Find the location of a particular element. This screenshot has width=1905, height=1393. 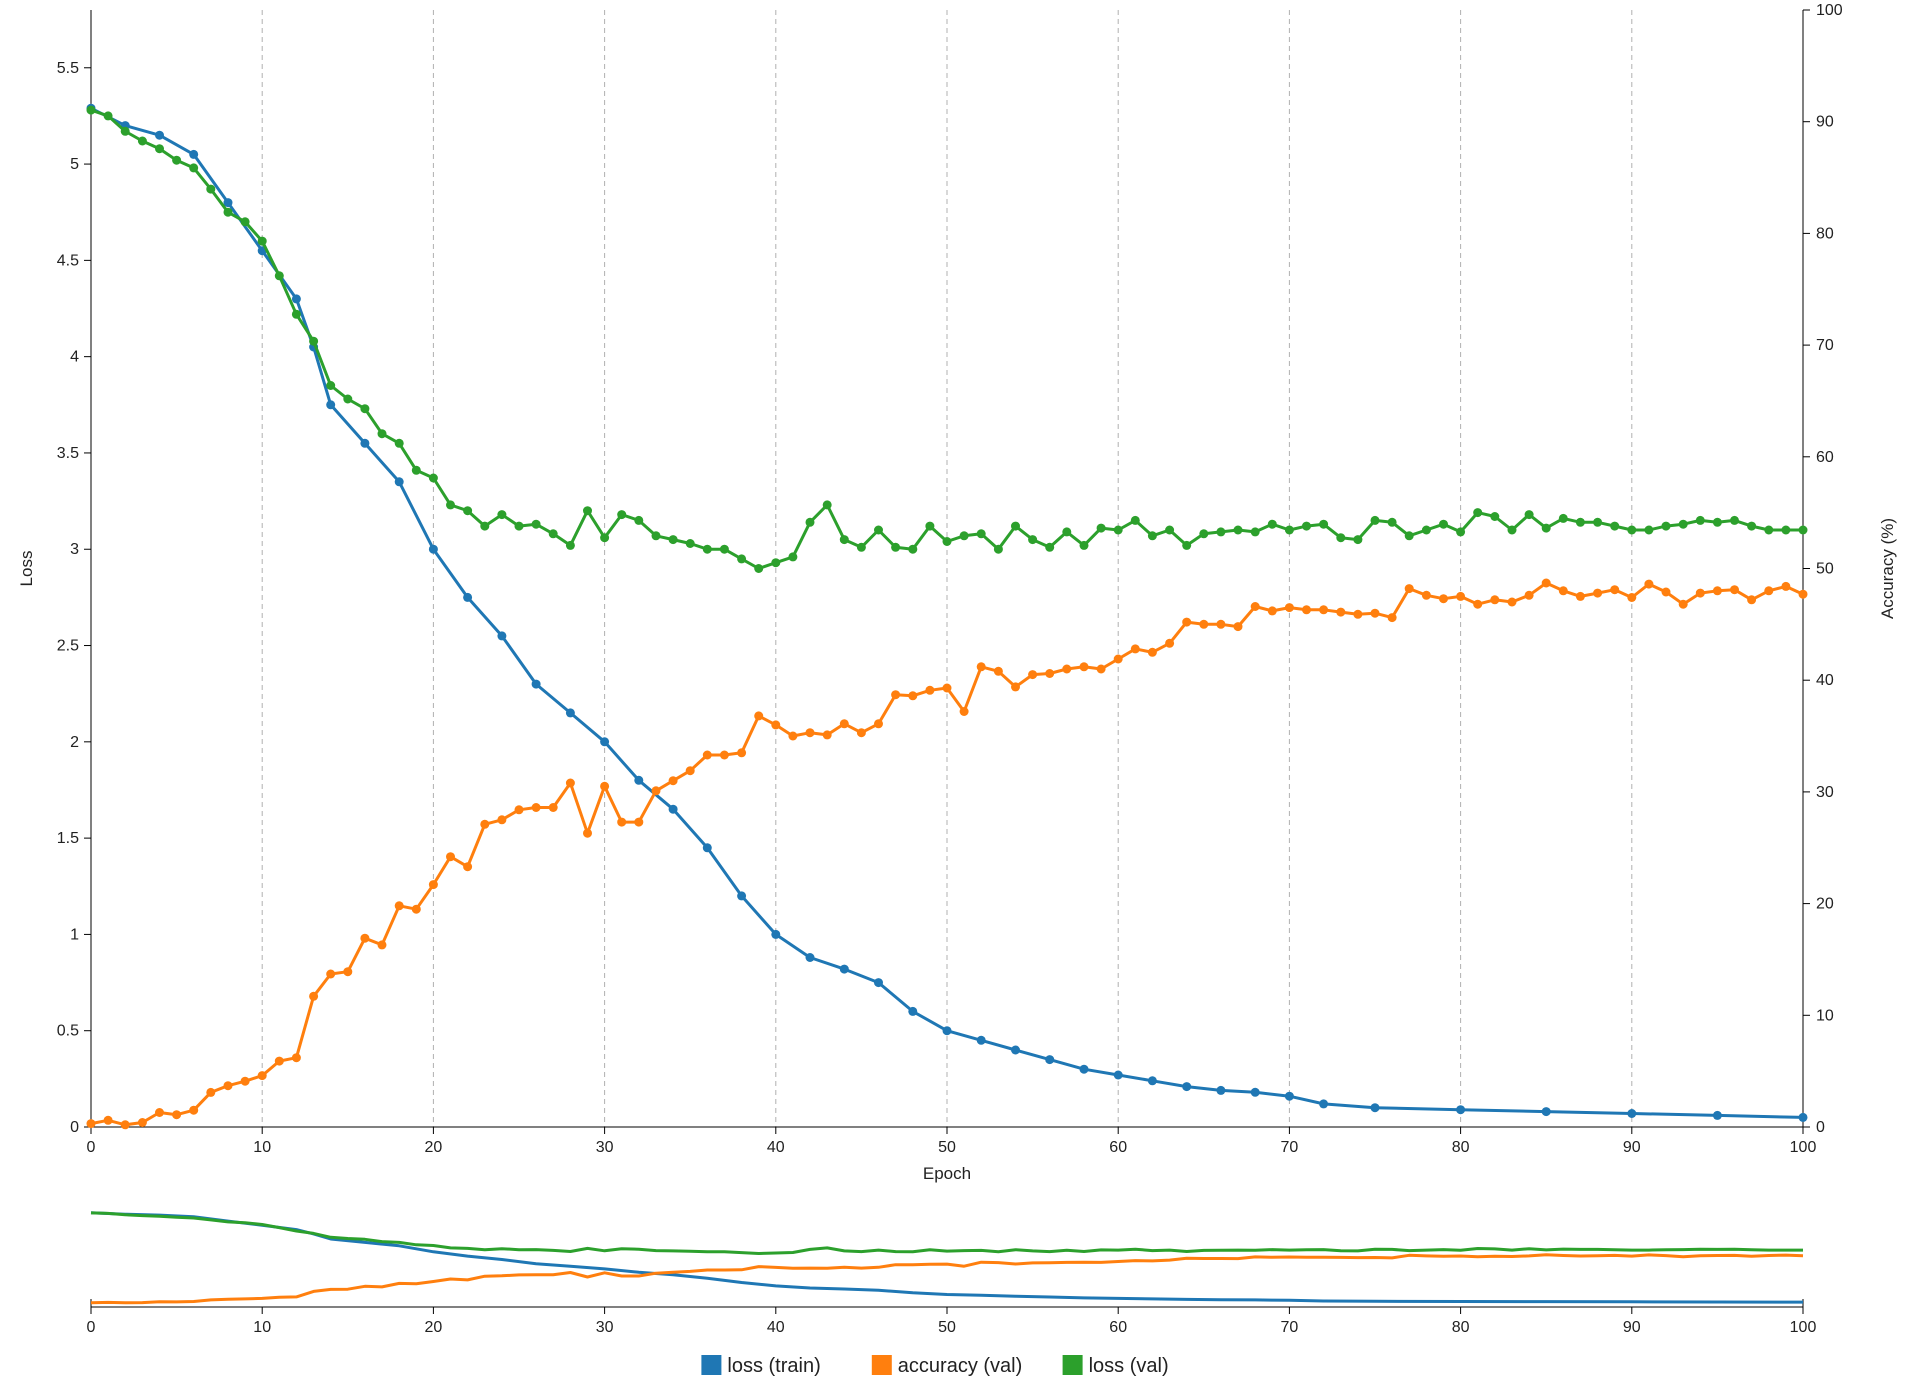

x-tick-label: 50 is located at coordinates (947, 1147).